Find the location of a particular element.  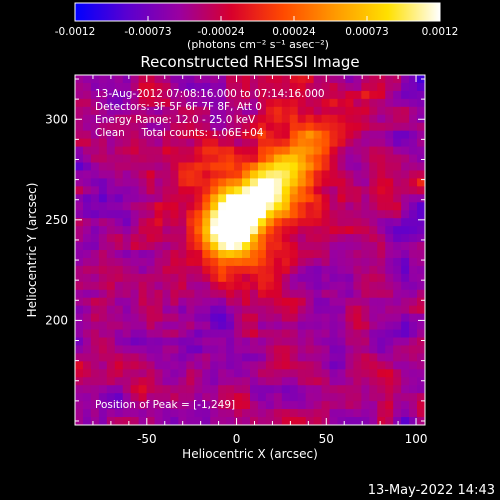

colorbar-tick-label: -0.00073 is located at coordinates (147, 32).